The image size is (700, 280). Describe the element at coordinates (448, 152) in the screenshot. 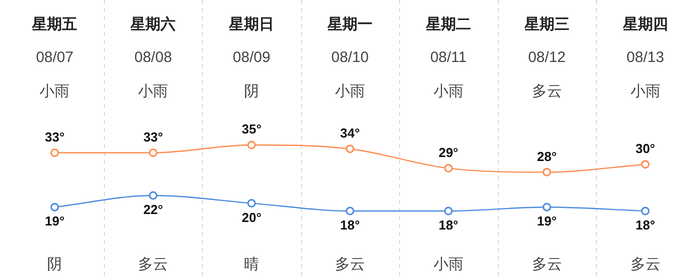

I see `data-label: 29°` at that location.